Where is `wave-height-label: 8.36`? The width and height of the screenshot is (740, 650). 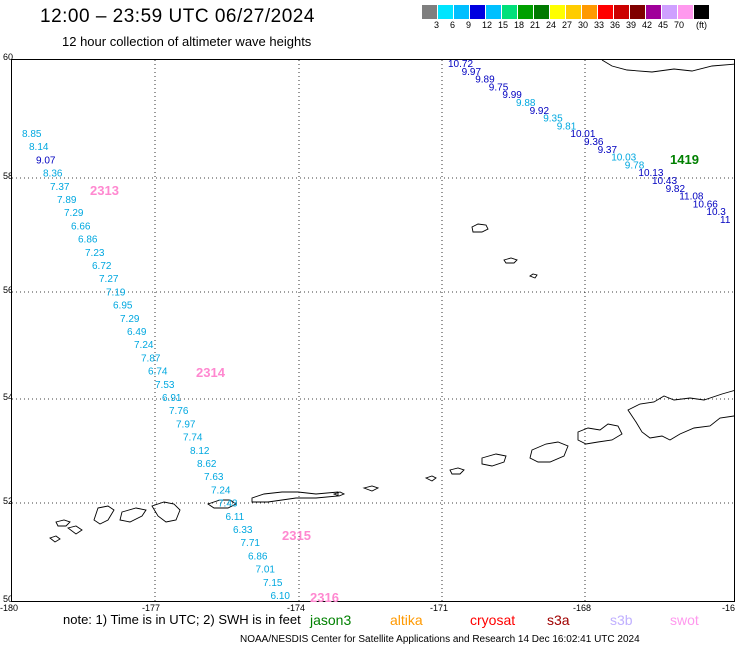 wave-height-label: 8.36 is located at coordinates (53, 174).